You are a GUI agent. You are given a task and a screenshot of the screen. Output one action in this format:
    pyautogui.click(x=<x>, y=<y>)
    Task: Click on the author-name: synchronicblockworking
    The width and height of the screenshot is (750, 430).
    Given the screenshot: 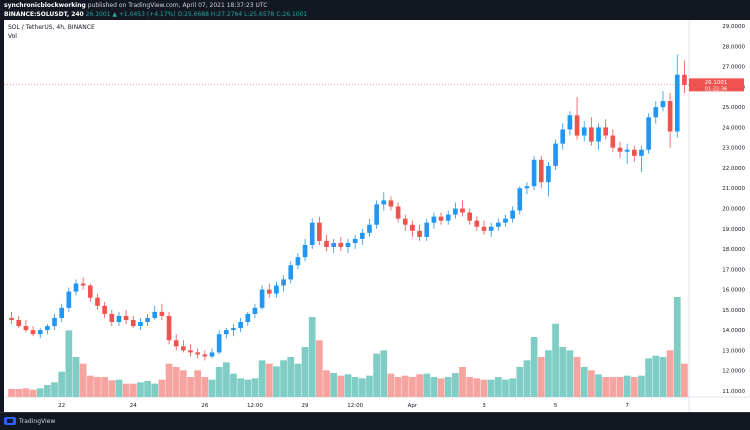 What is the action you would take?
    pyautogui.click(x=45, y=5)
    